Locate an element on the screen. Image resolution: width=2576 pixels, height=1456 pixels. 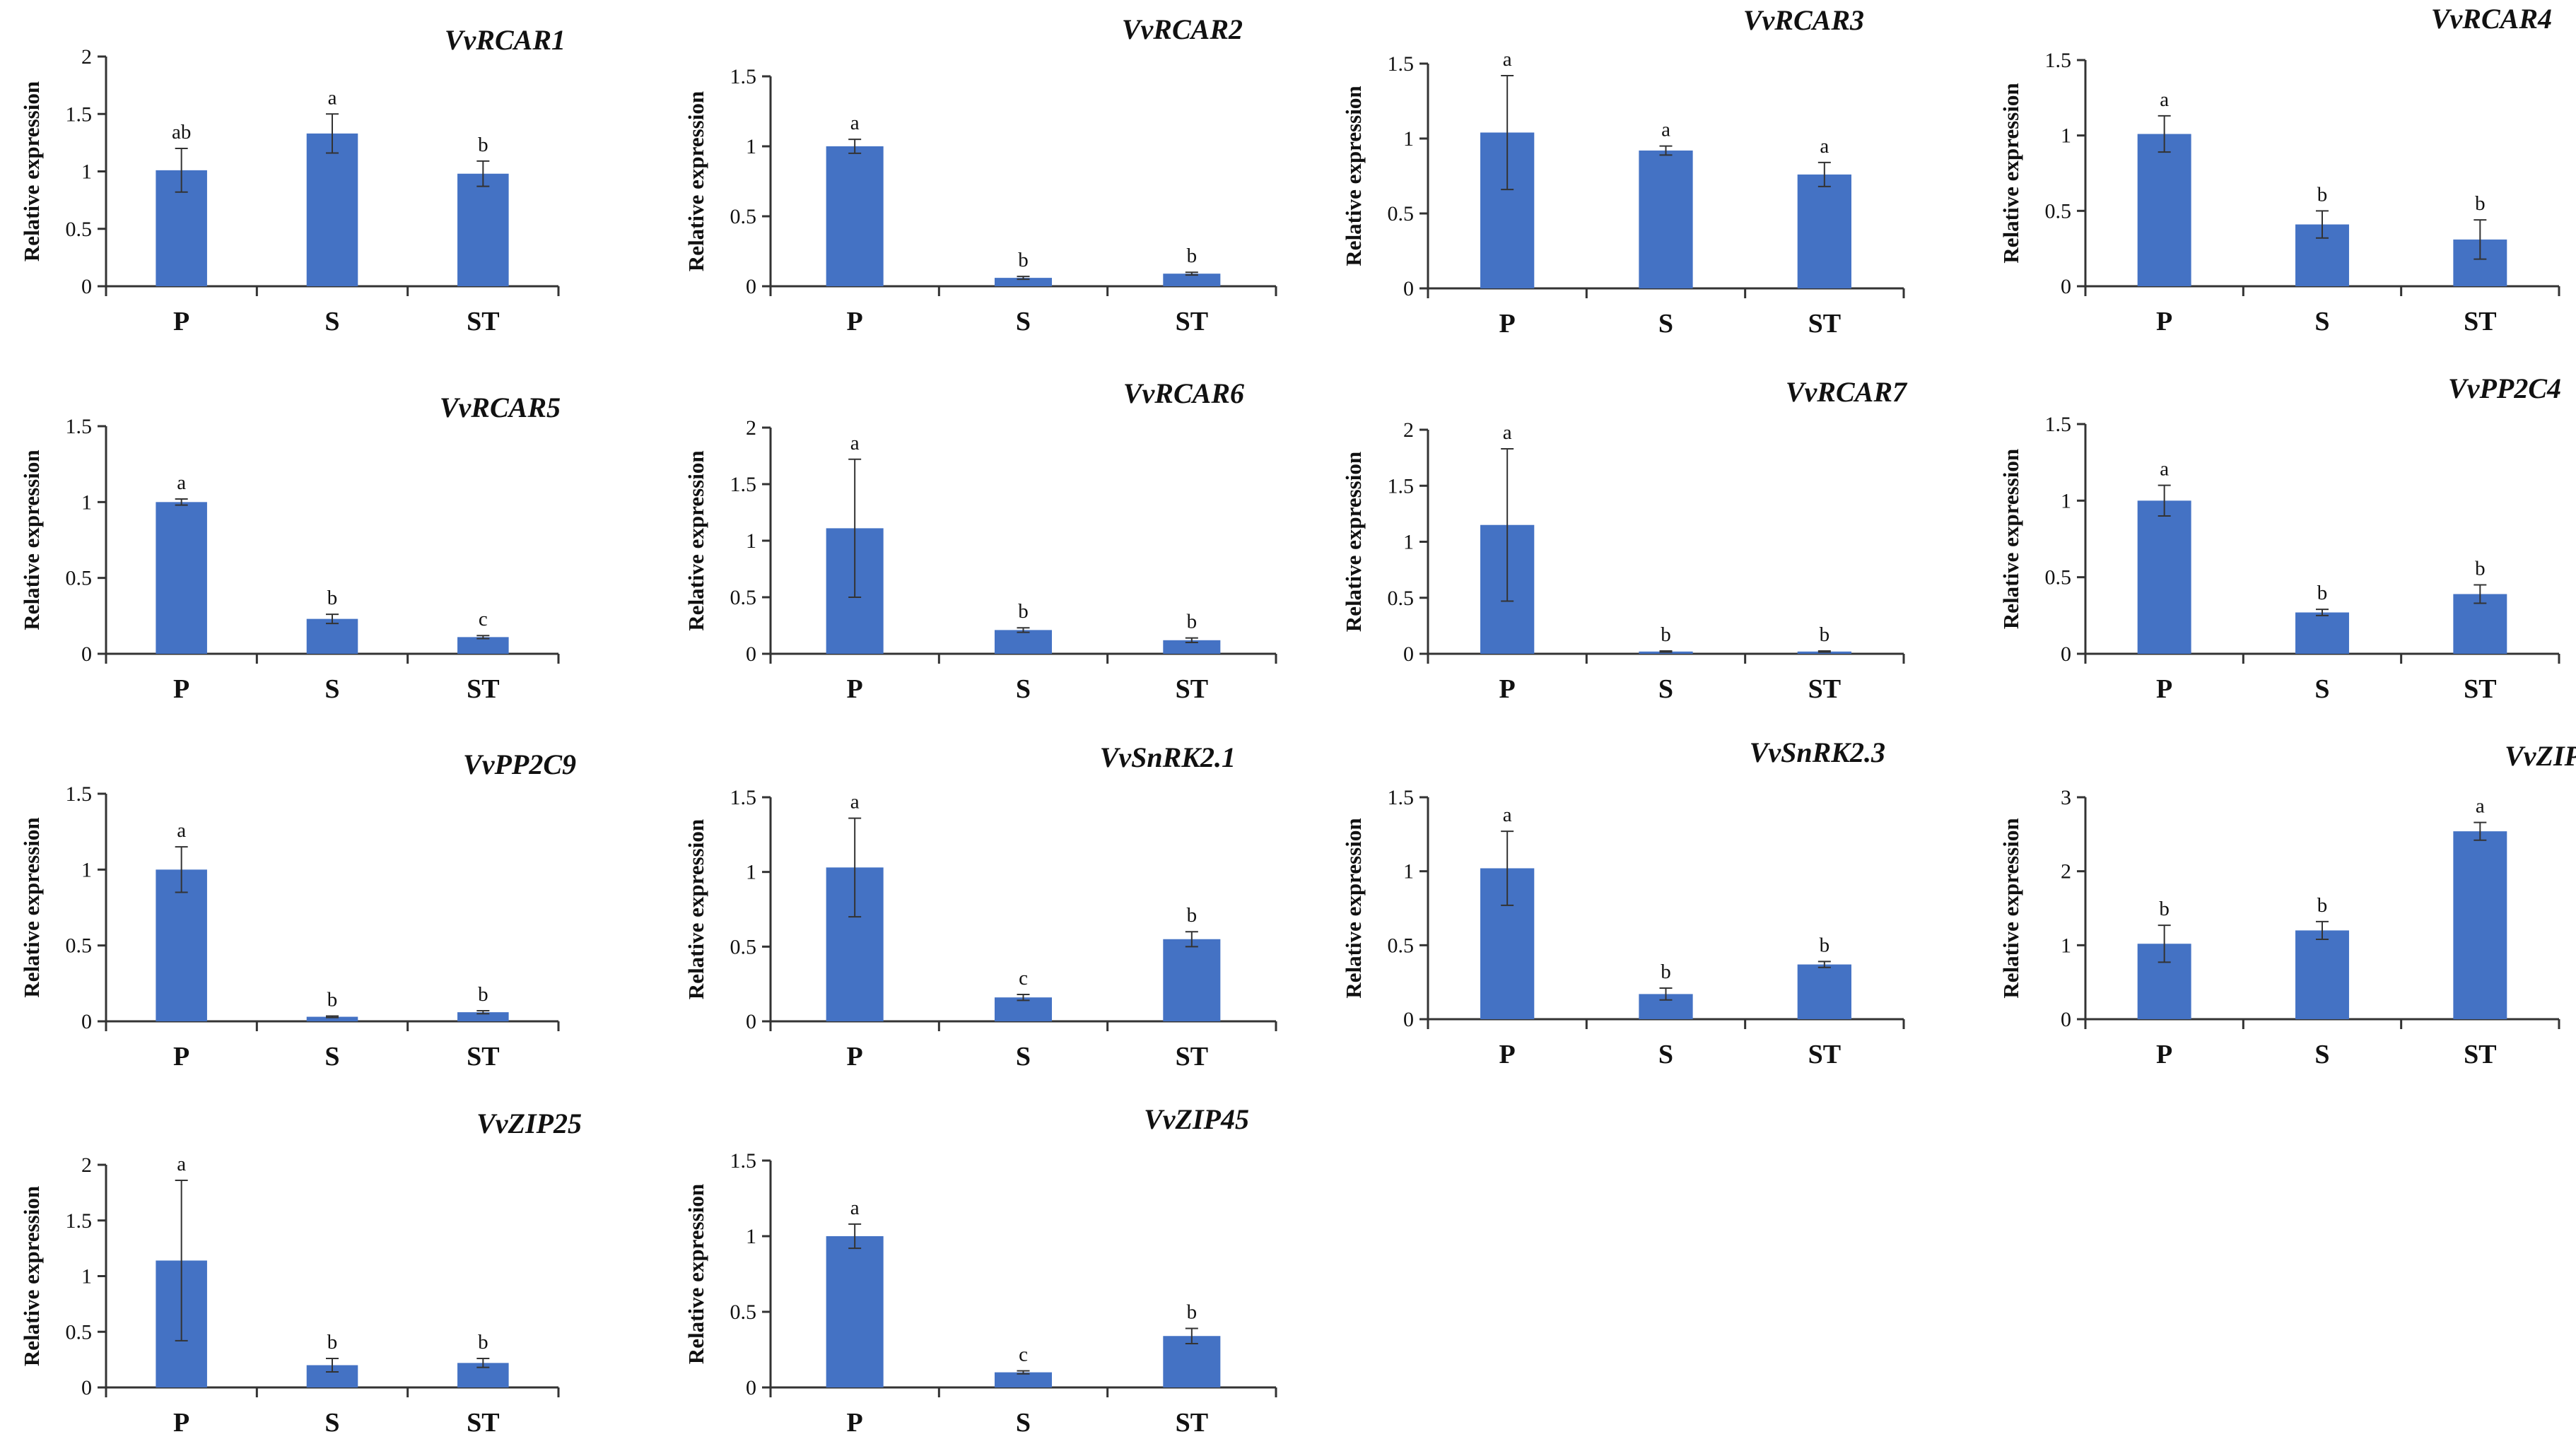
y-tick-label: 2 is located at coordinates (1408, 430).